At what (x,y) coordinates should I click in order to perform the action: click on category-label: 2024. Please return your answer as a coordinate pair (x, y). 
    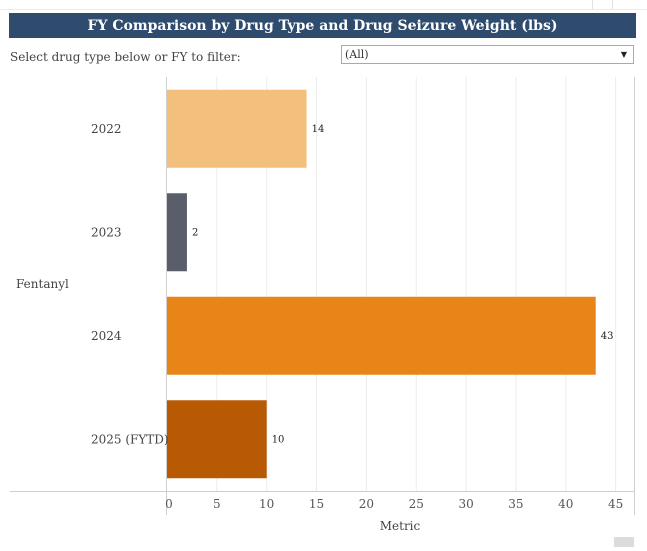
    Looking at the image, I should click on (106, 336).